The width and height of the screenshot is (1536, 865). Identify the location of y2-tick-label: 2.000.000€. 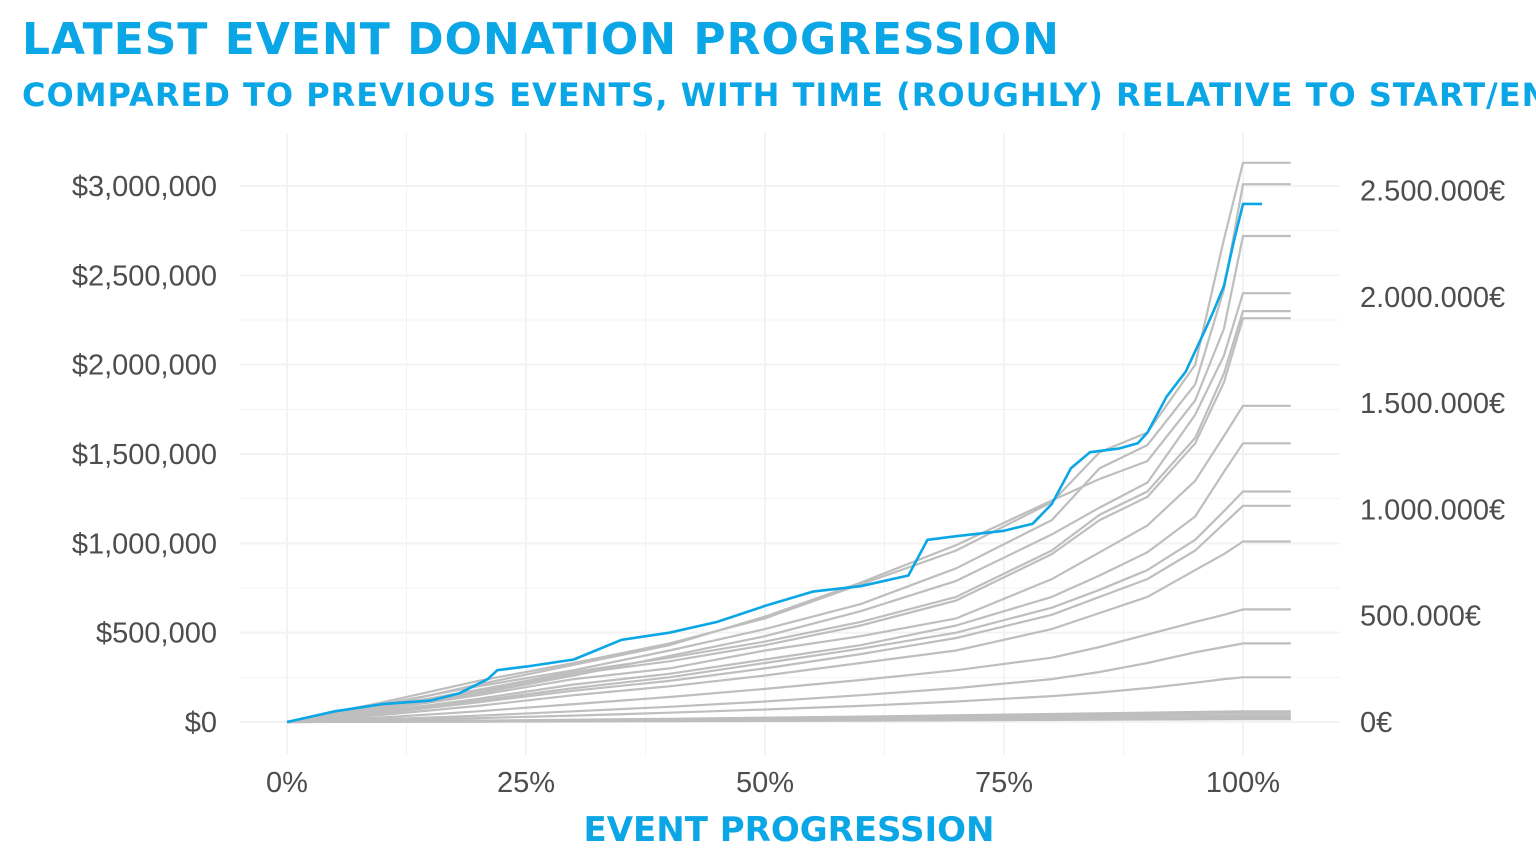
(1432, 298).